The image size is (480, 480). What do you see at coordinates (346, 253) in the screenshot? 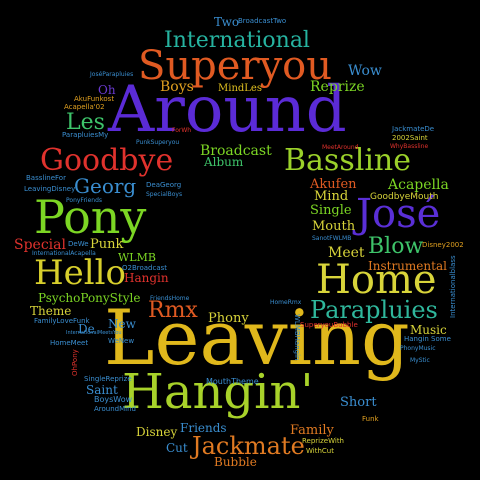
I see `word-meet: Meet` at bounding box center [346, 253].